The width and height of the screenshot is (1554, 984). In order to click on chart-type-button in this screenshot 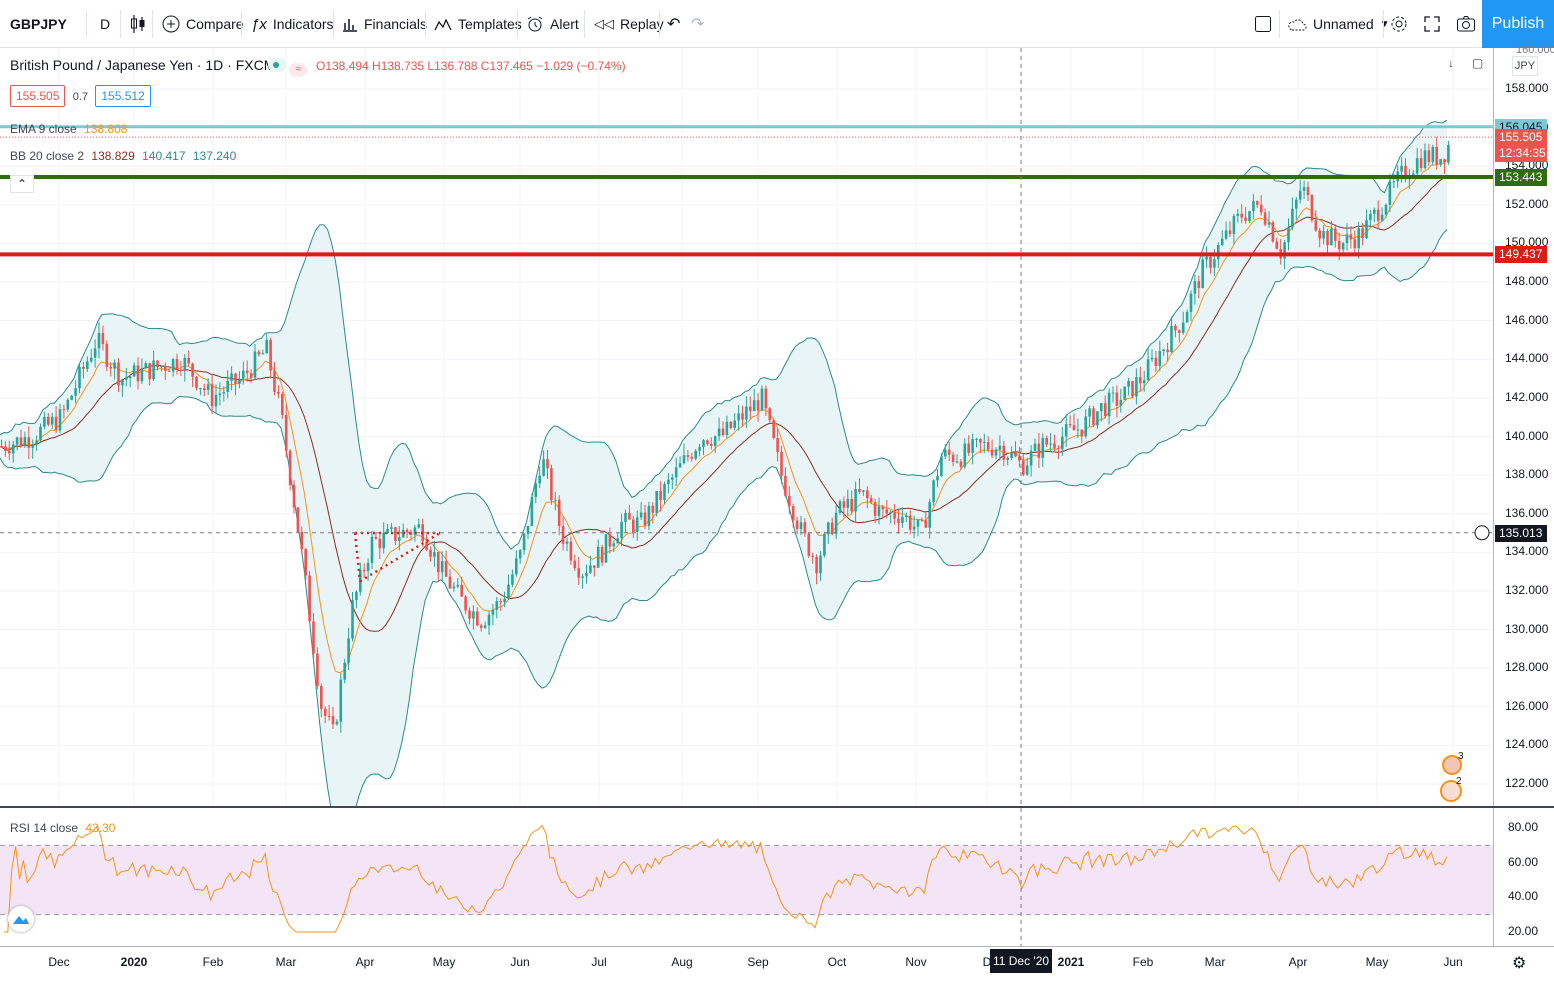, I will do `click(138, 24)`.